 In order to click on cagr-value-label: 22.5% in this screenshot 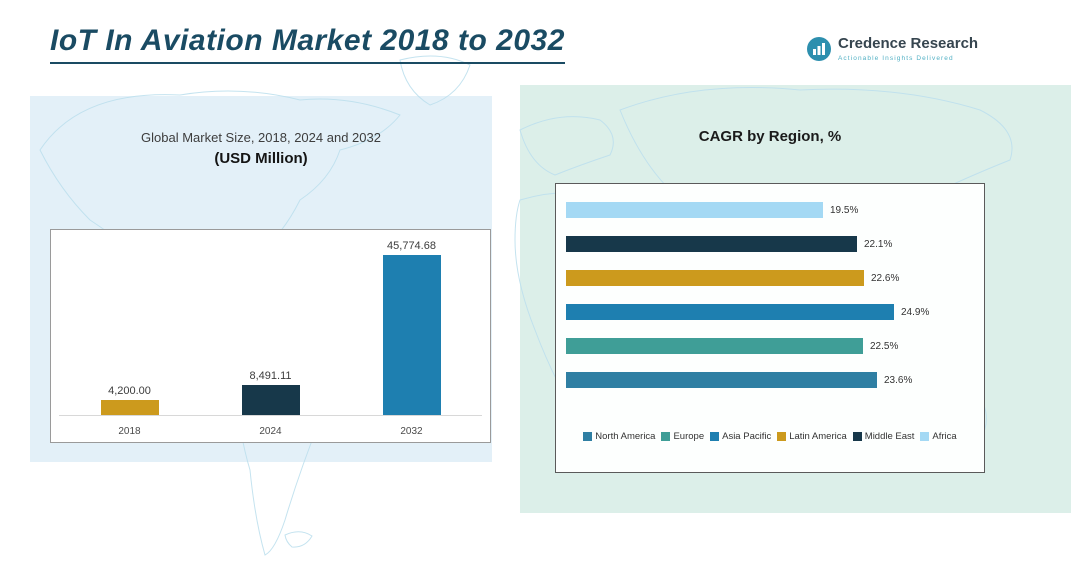, I will do `click(884, 346)`.